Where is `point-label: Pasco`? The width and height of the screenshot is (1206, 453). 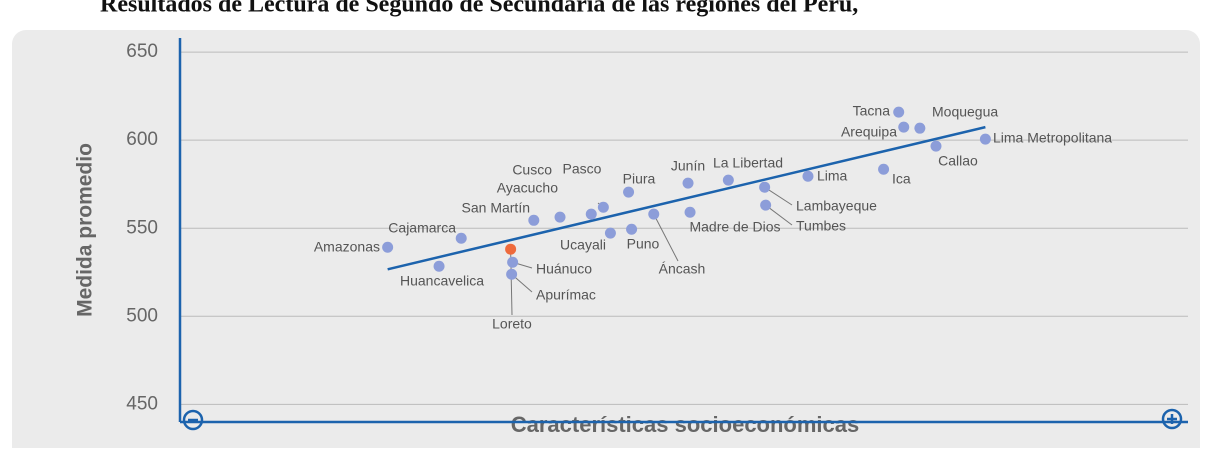
point-label: Pasco is located at coordinates (582, 169).